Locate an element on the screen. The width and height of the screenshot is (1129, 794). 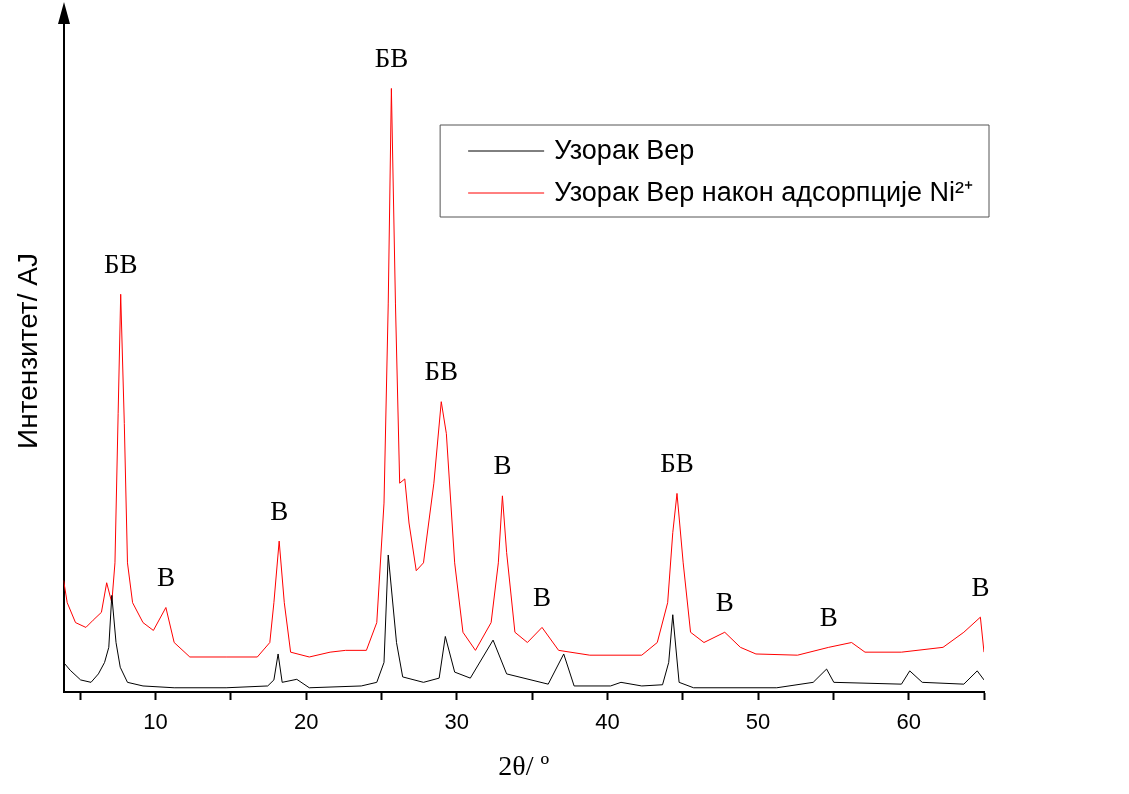
x-axis-title: 2θ/ º is located at coordinates (524, 765).